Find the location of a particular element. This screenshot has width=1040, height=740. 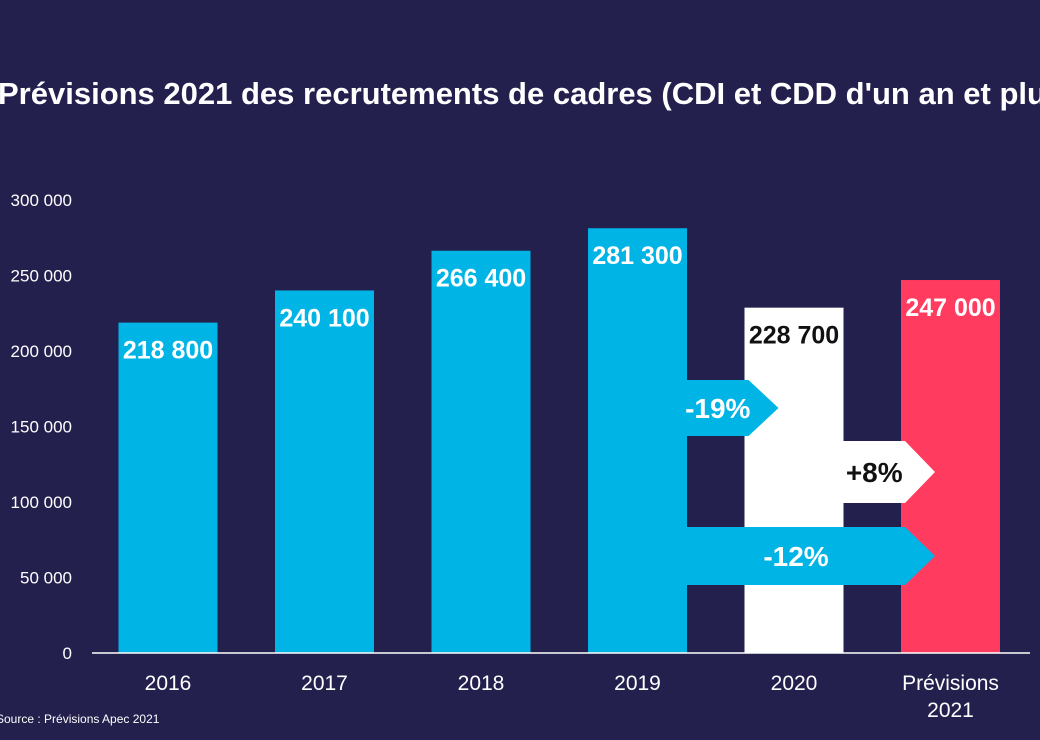

bar-2018 is located at coordinates (481, 451).